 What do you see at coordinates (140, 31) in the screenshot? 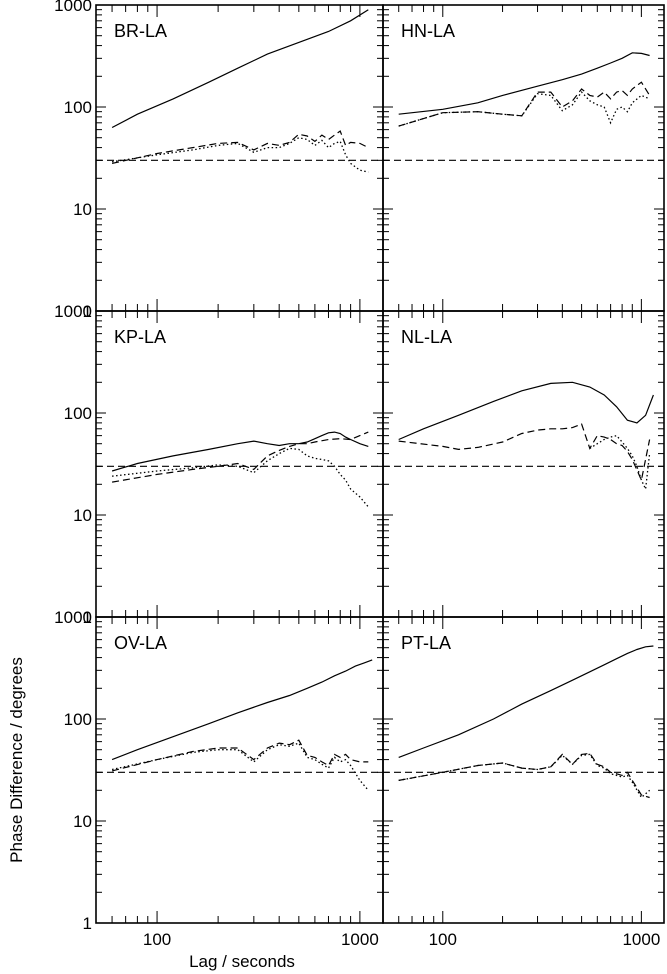
I see `panel-label: BR-LA` at bounding box center [140, 31].